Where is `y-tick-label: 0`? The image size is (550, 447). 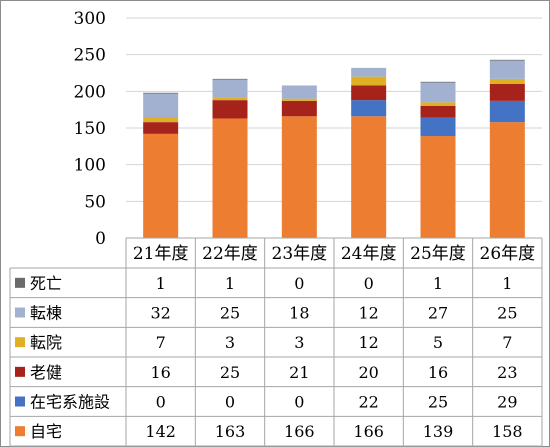
y-tick-label: 0 is located at coordinates (100, 239).